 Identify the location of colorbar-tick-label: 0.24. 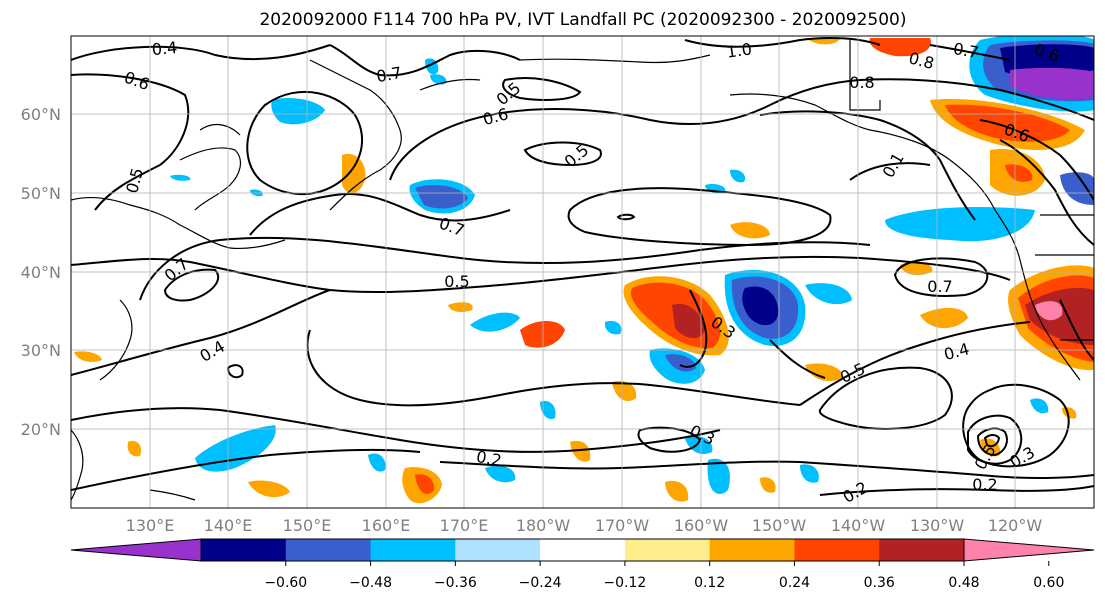
(794, 583).